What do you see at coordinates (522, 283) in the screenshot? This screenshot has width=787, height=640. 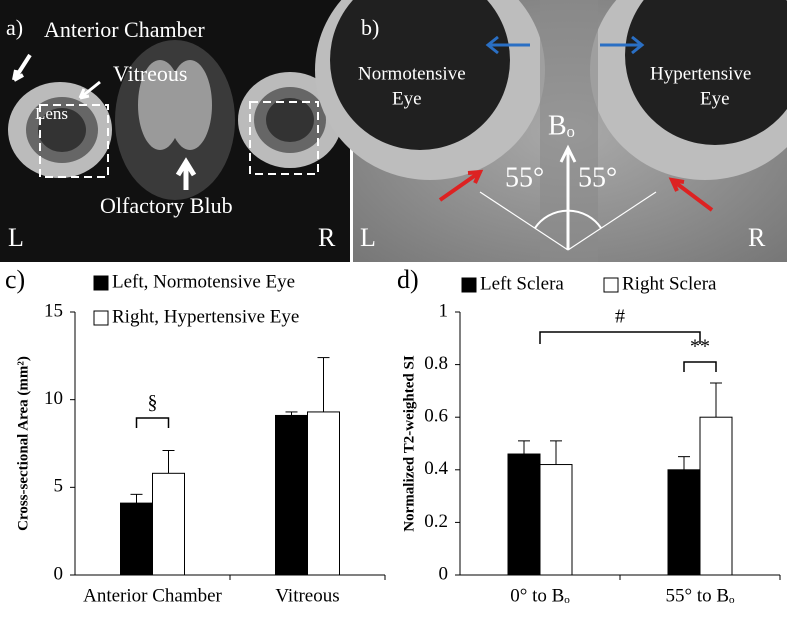 I see `legend-label: Left Sclera` at bounding box center [522, 283].